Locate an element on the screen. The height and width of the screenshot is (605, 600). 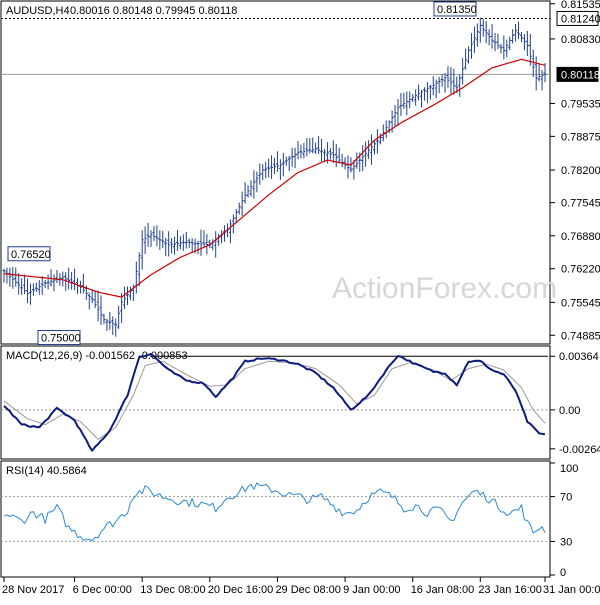
current-price-label-box is located at coordinates (577, 74).